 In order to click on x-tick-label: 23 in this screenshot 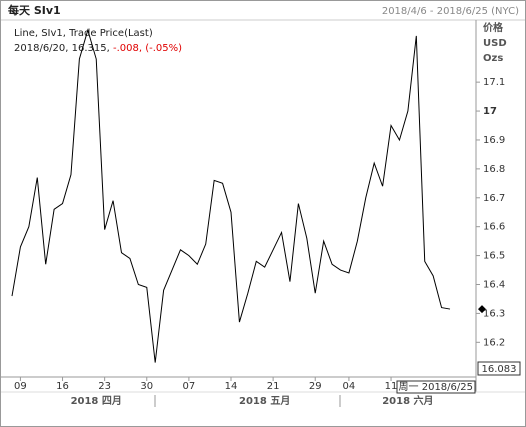, I will do `click(104, 386)`.